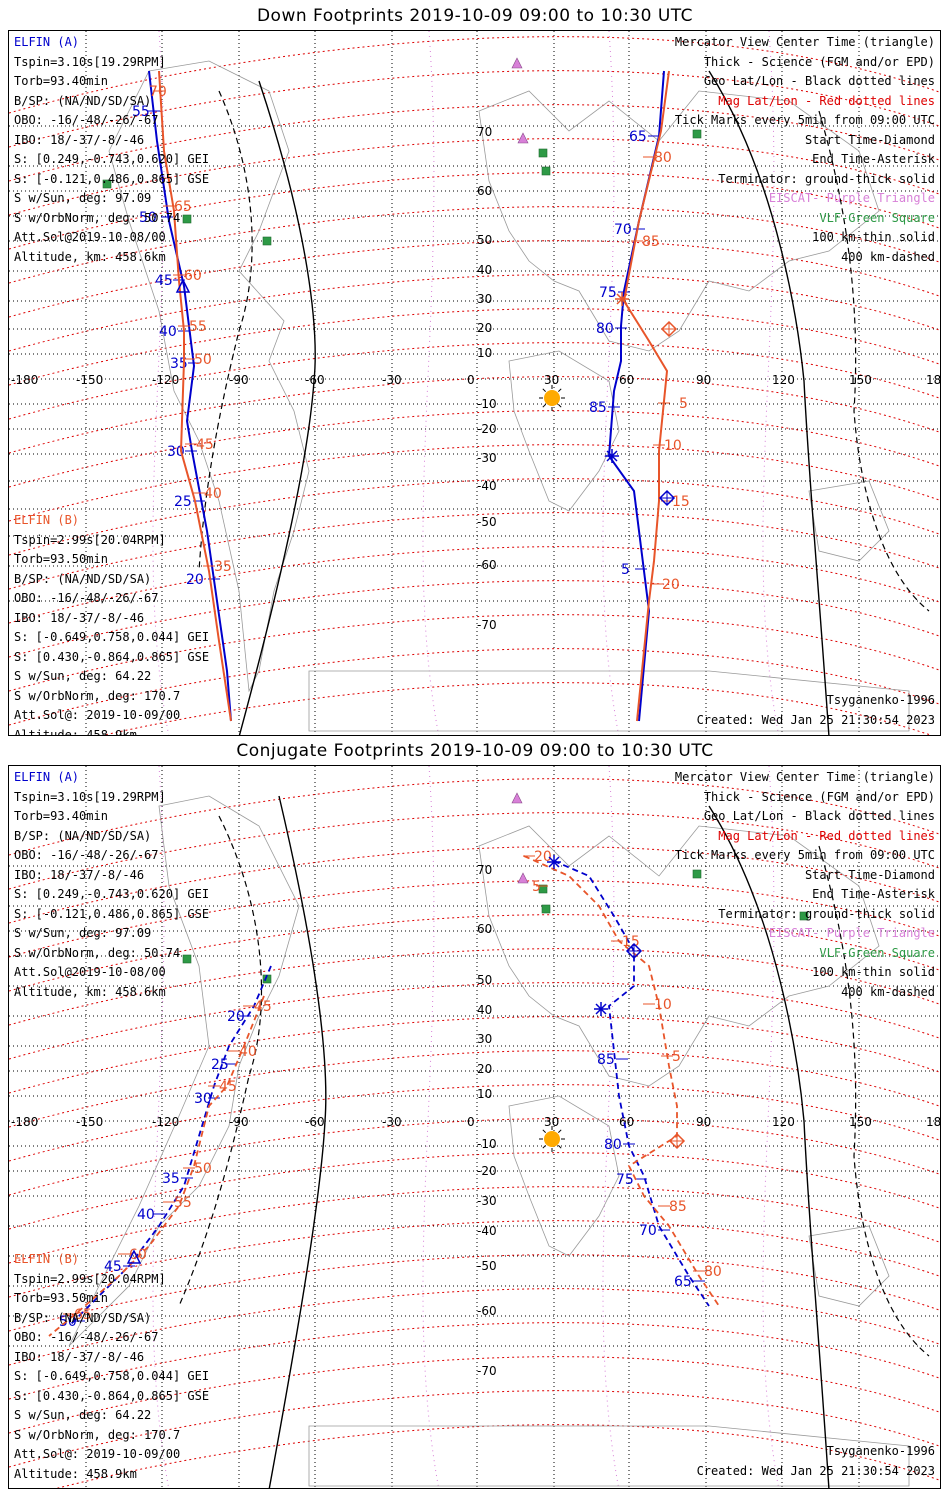  I want to click on lon-label: -180, so click(24, 1122).